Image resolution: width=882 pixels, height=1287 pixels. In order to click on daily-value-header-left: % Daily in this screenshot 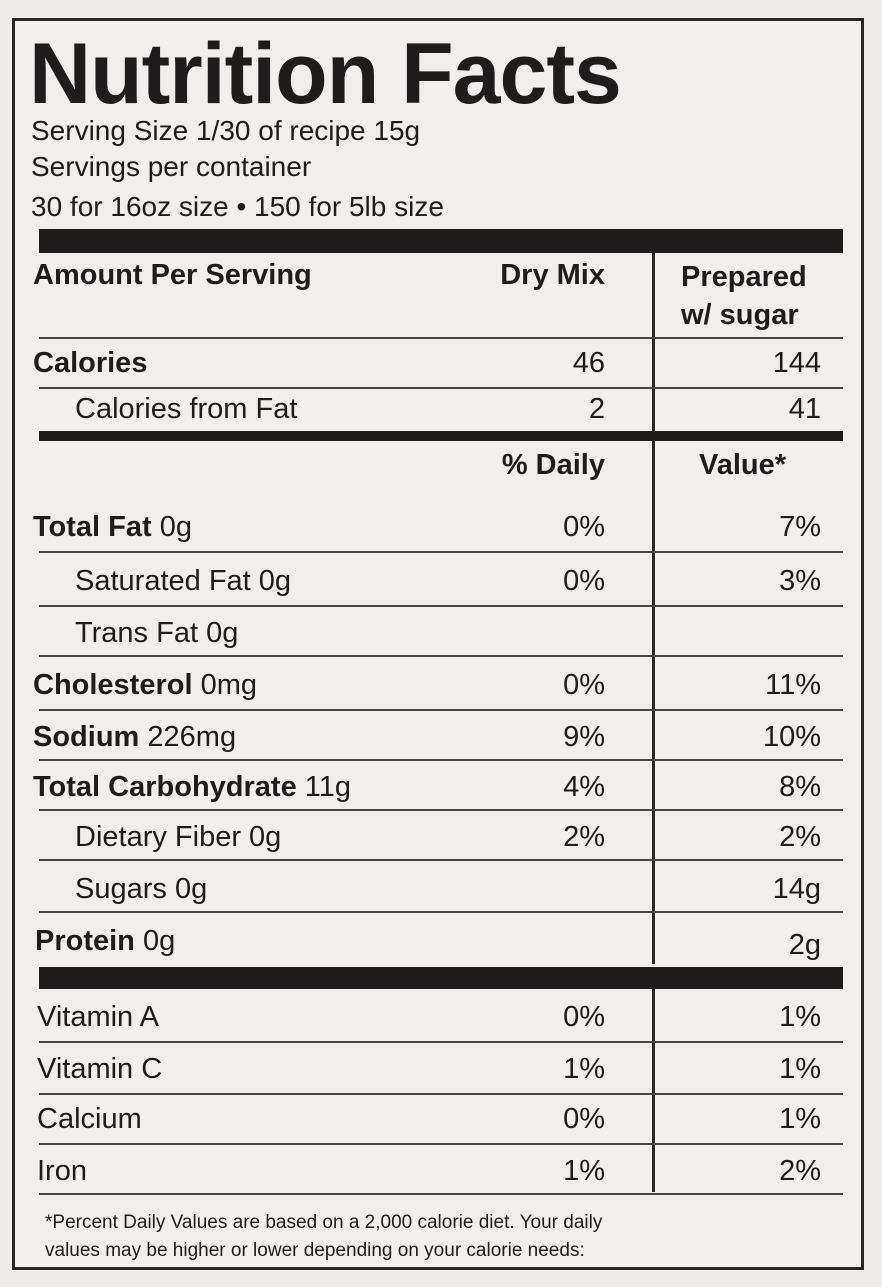, I will do `click(553, 465)`.